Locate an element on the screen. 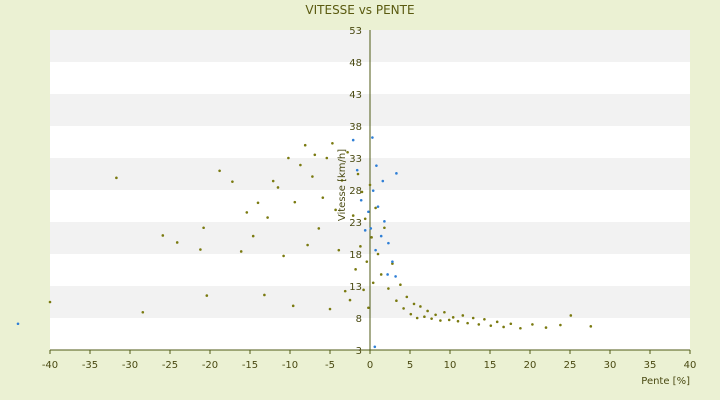 The image size is (720, 400). x-tick-label: -15 is located at coordinates (250, 365).